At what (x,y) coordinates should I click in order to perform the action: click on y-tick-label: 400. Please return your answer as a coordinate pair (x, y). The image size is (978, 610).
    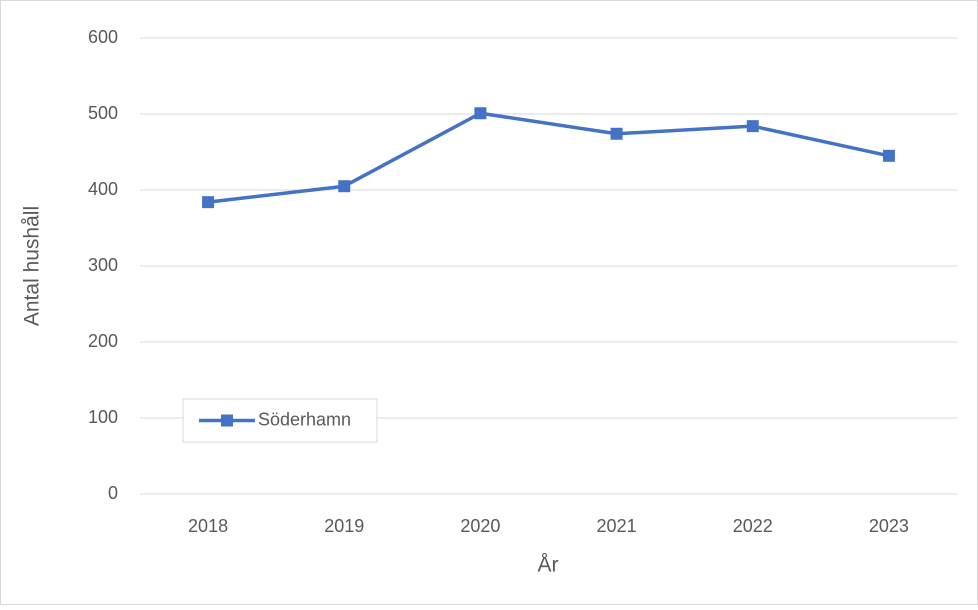
    Looking at the image, I should click on (103, 189).